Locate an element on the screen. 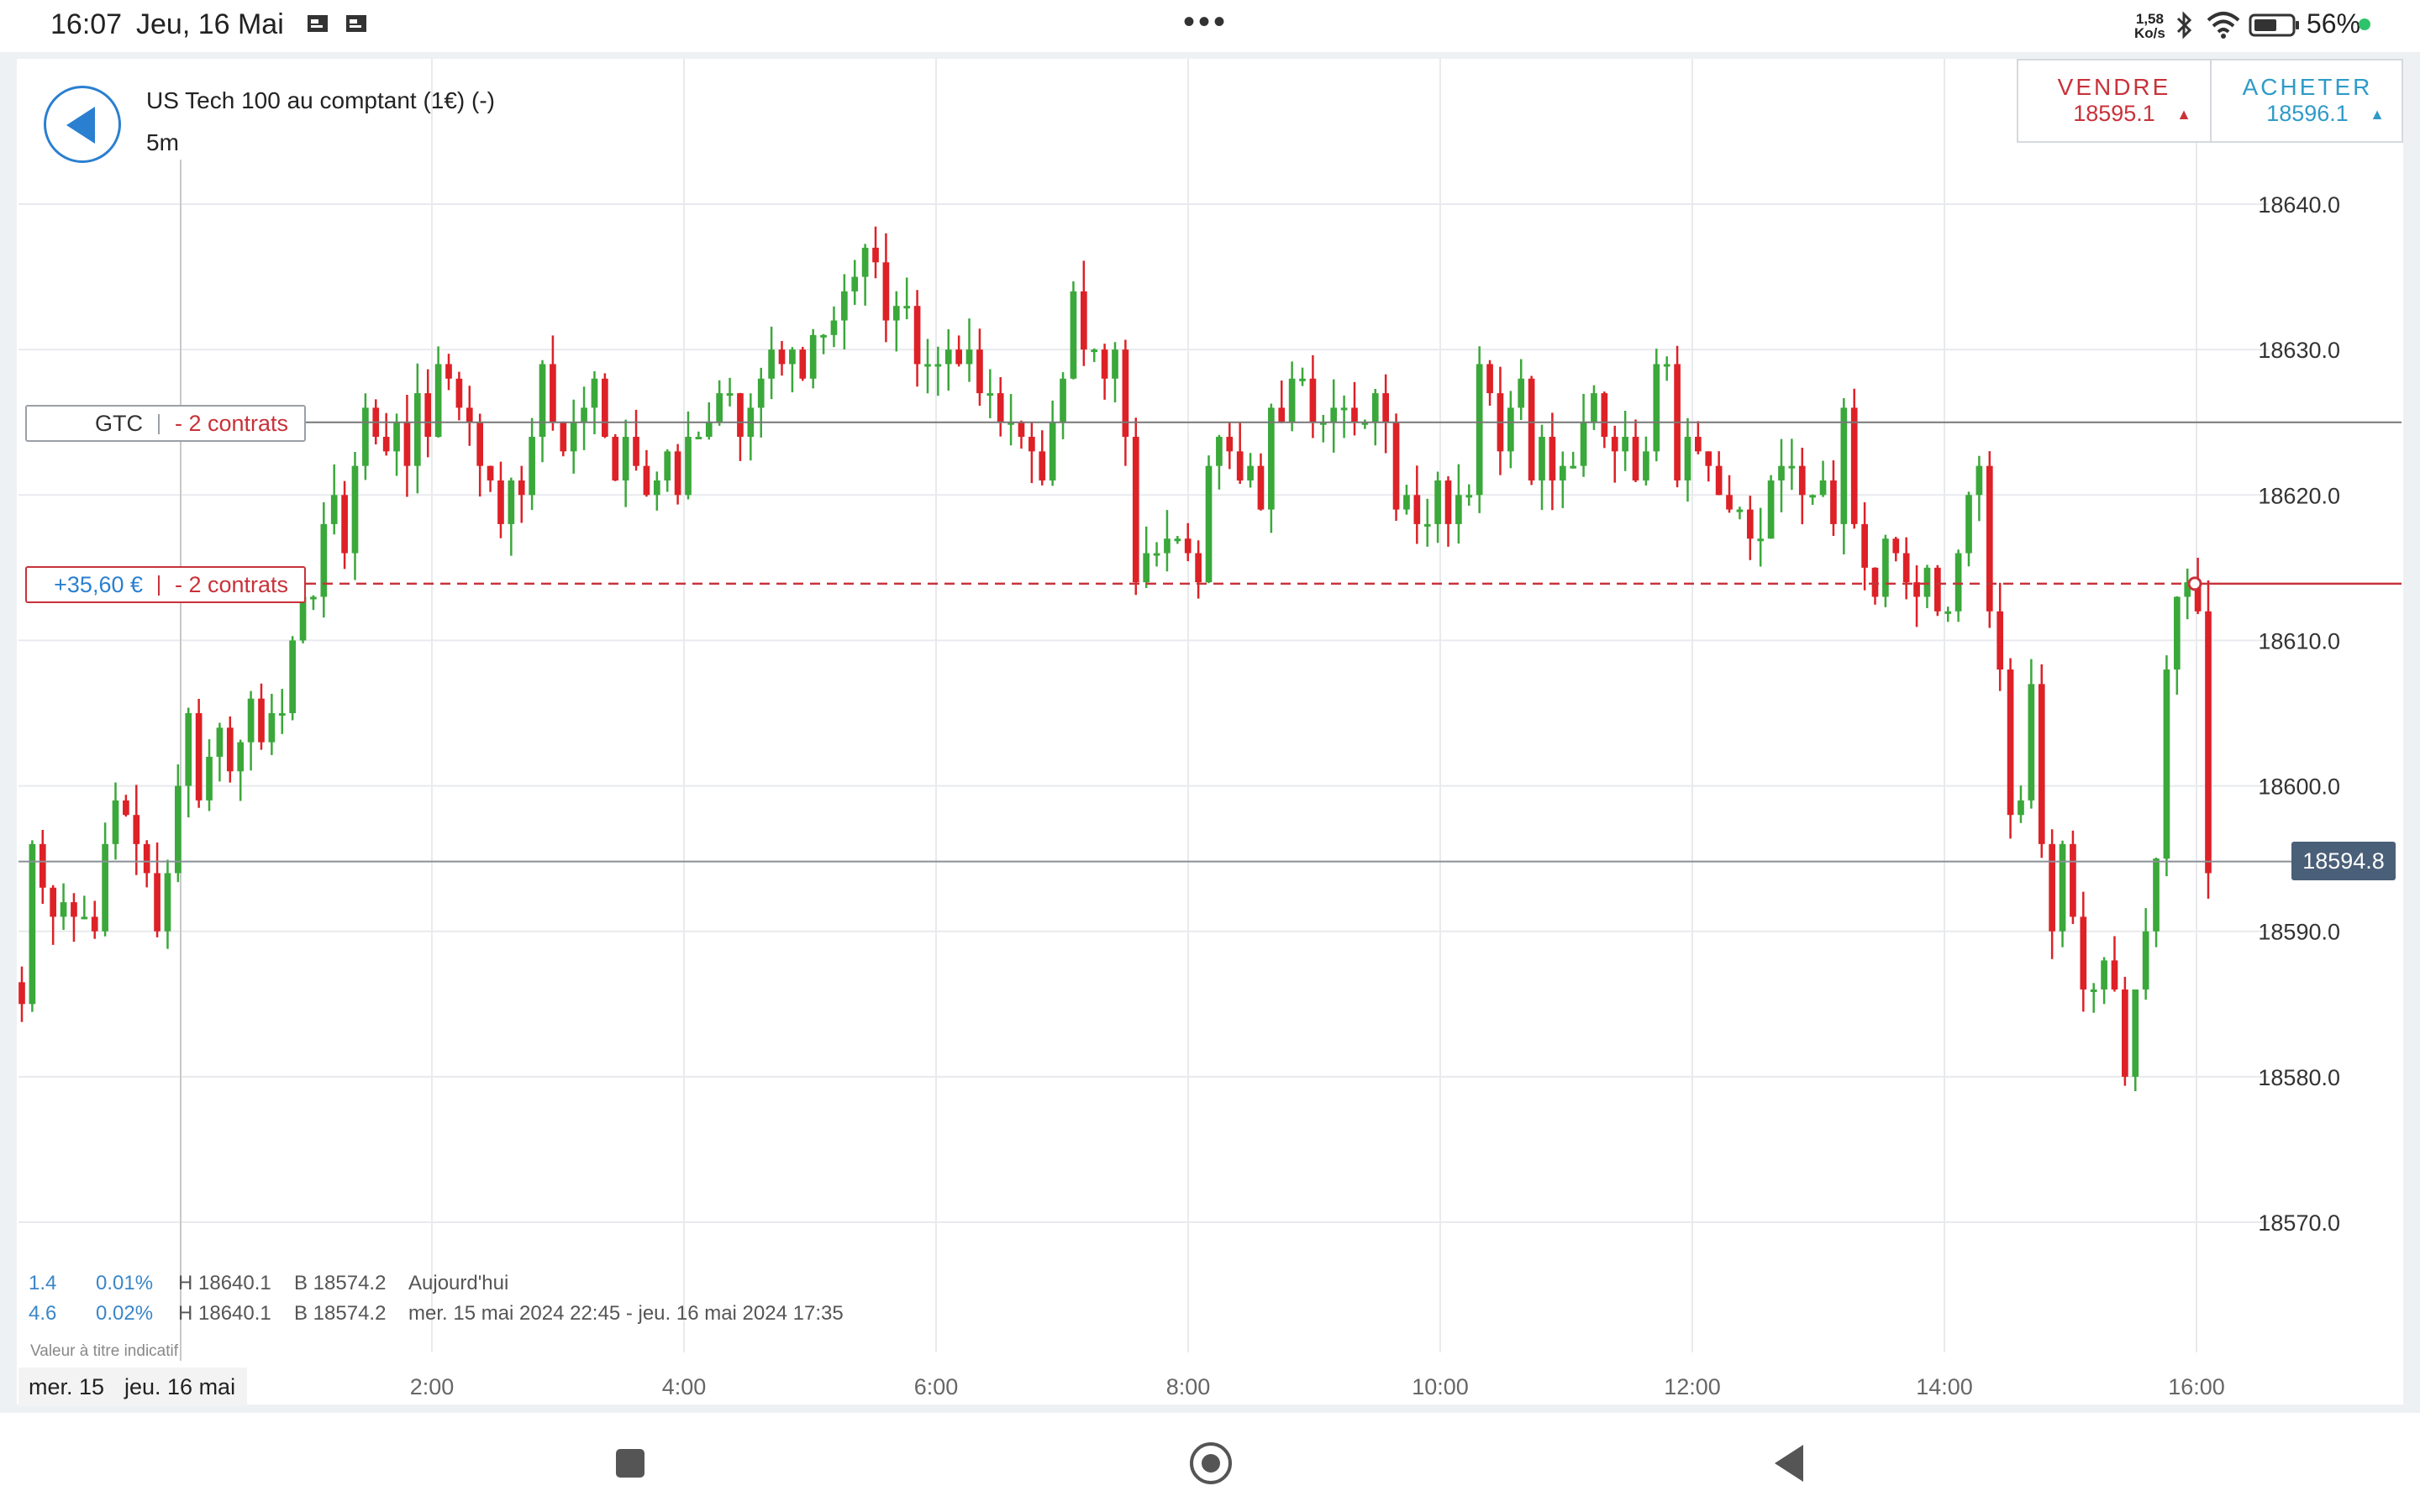 This screenshot has width=2420, height=1512. sell-button: VENDRE 18595.1 ▲ is located at coordinates (2115, 100).